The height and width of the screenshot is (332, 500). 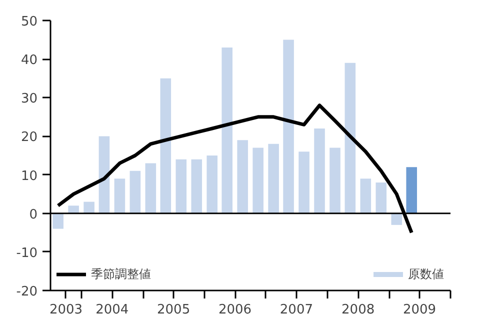 I want to click on x-tick-label: 2005, so click(x=173, y=310).